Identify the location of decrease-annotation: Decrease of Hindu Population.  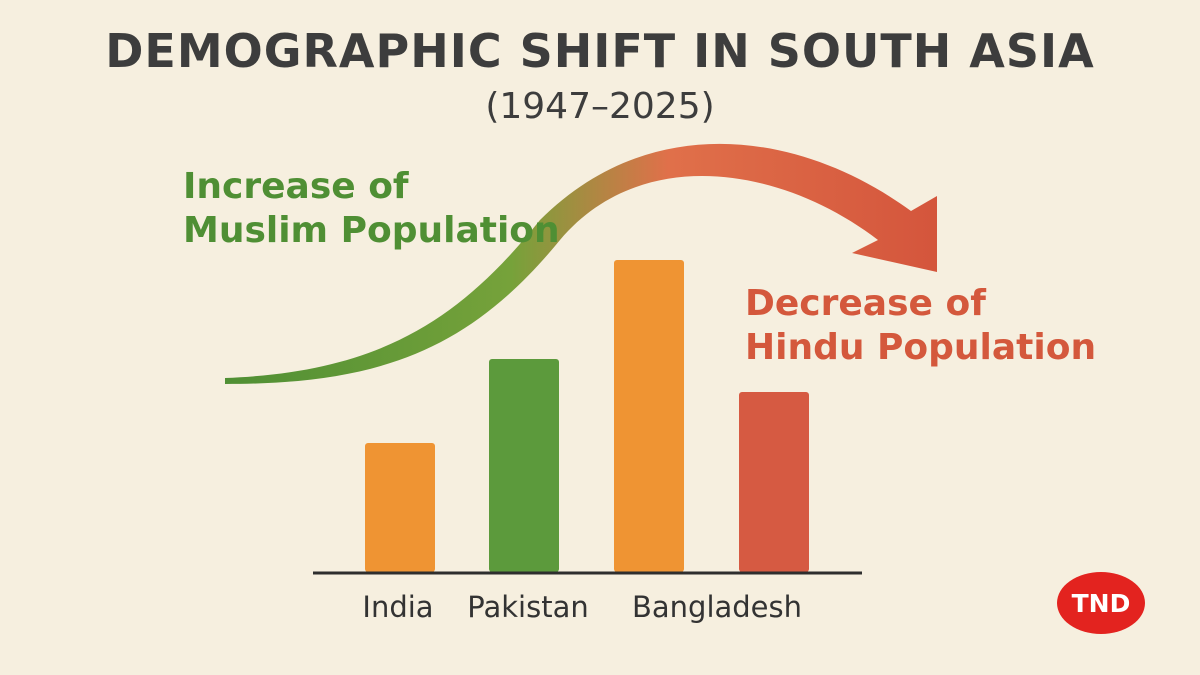
(920, 326).